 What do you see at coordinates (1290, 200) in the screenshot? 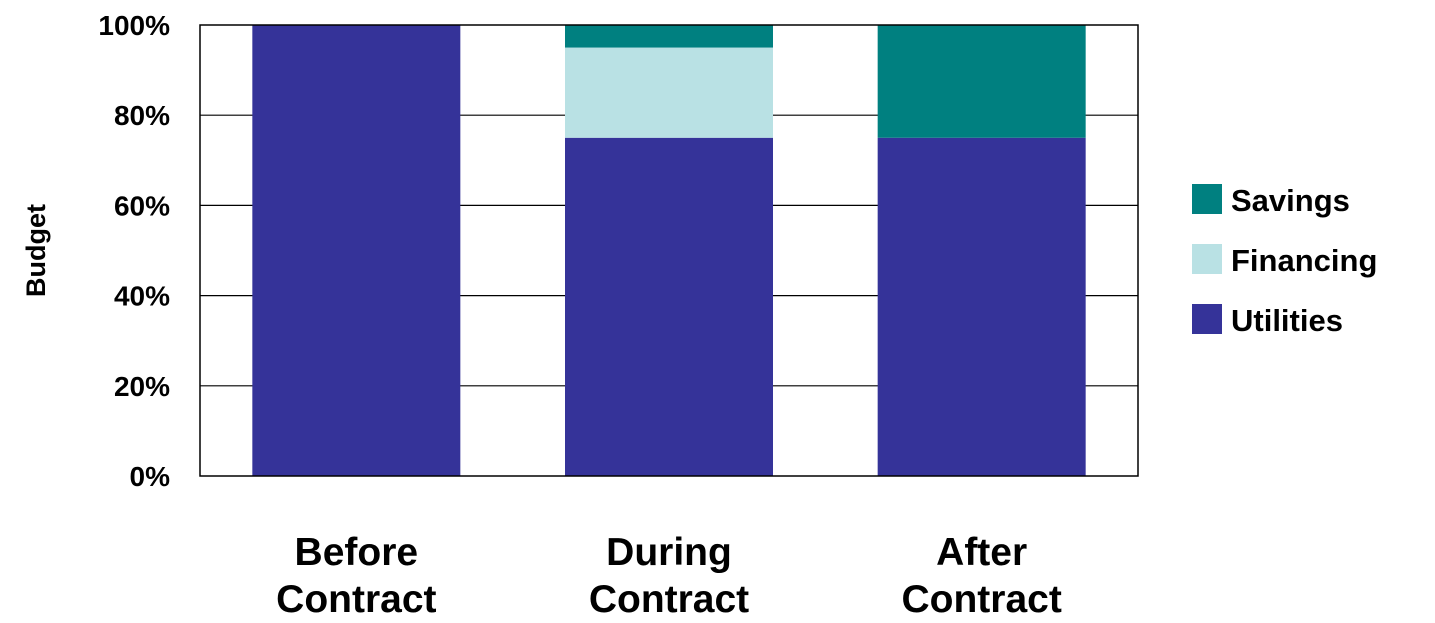
I see `legend-label: Savings` at bounding box center [1290, 200].